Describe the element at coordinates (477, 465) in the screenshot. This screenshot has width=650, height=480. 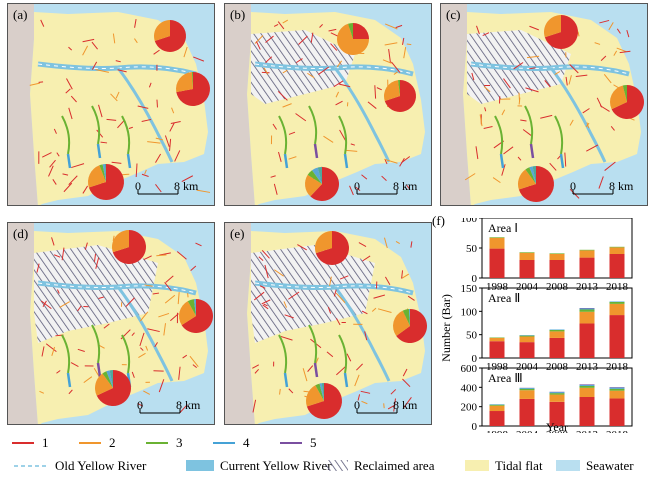
I see `legend-tidal-flat-swatch` at that location.